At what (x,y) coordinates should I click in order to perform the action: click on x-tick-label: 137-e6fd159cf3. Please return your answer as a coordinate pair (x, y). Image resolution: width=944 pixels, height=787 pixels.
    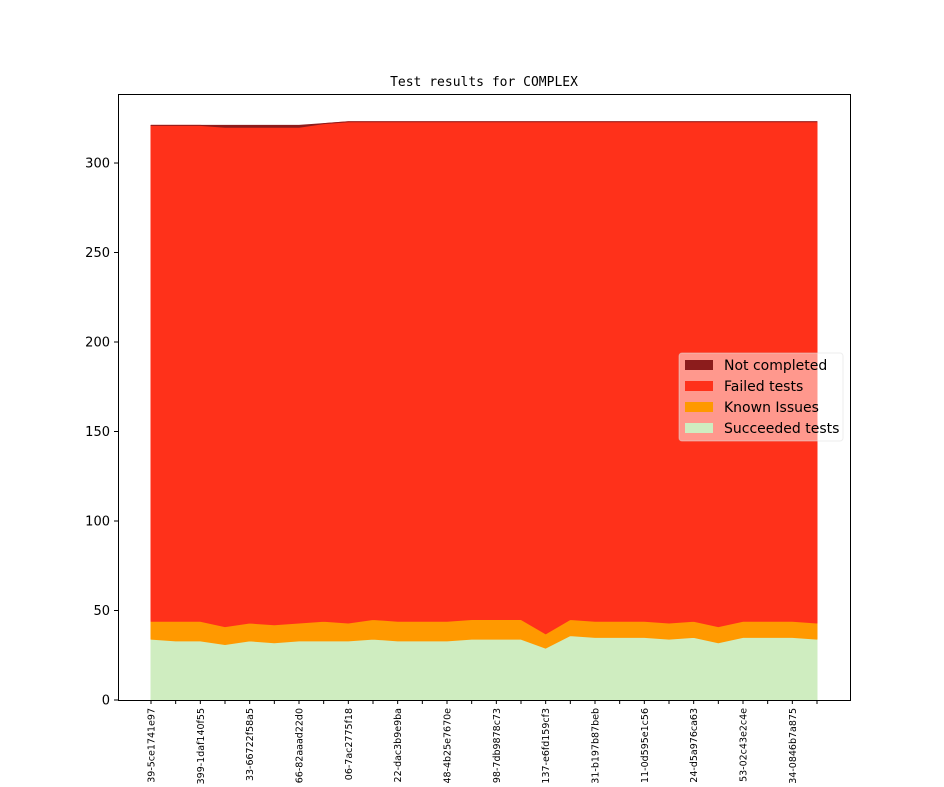
    Looking at the image, I should click on (546, 746).